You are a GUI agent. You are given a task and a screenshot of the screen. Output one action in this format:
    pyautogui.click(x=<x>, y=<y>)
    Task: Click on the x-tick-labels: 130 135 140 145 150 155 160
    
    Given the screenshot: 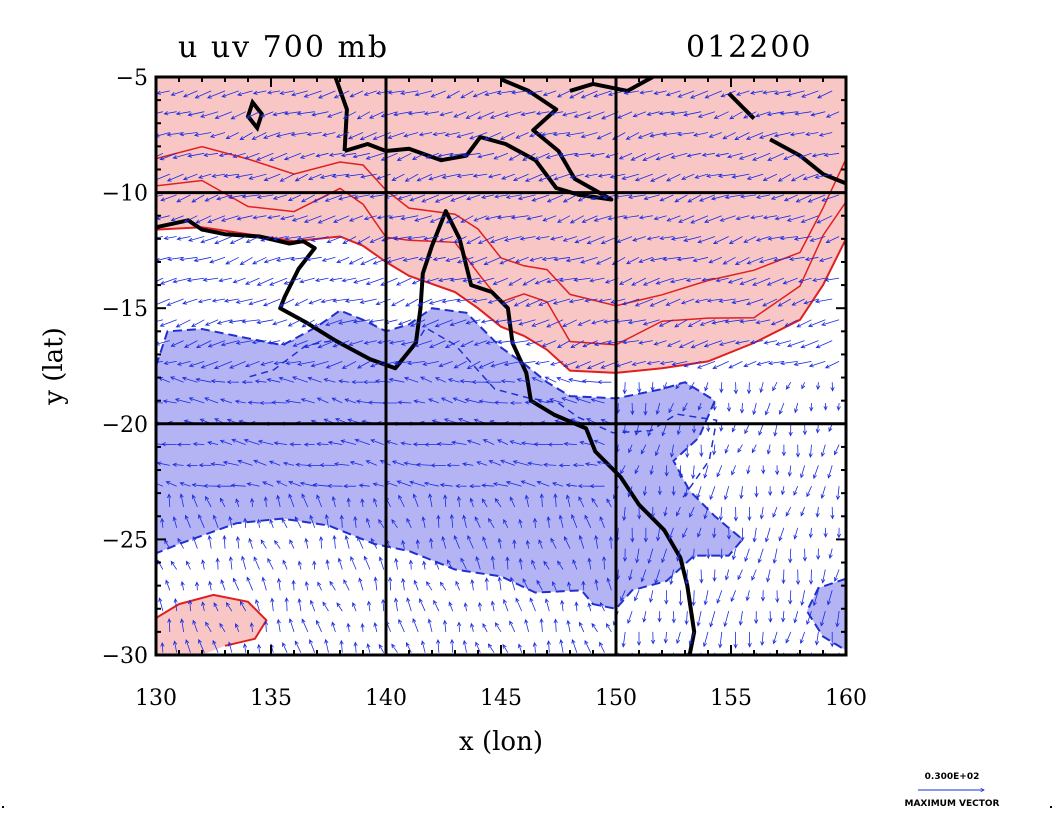 What is the action you would take?
    pyautogui.click(x=501, y=698)
    